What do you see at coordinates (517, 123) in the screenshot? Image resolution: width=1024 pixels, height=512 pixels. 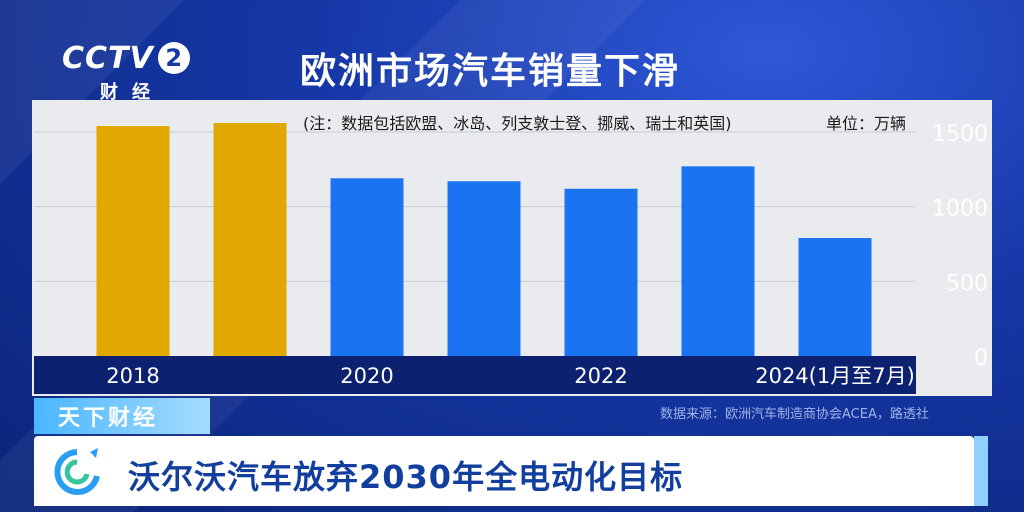 I see `chart-note: (注：数据包括欧盟、冰岛、列支敦士登、挪威、瑞士和英国)` at bounding box center [517, 123].